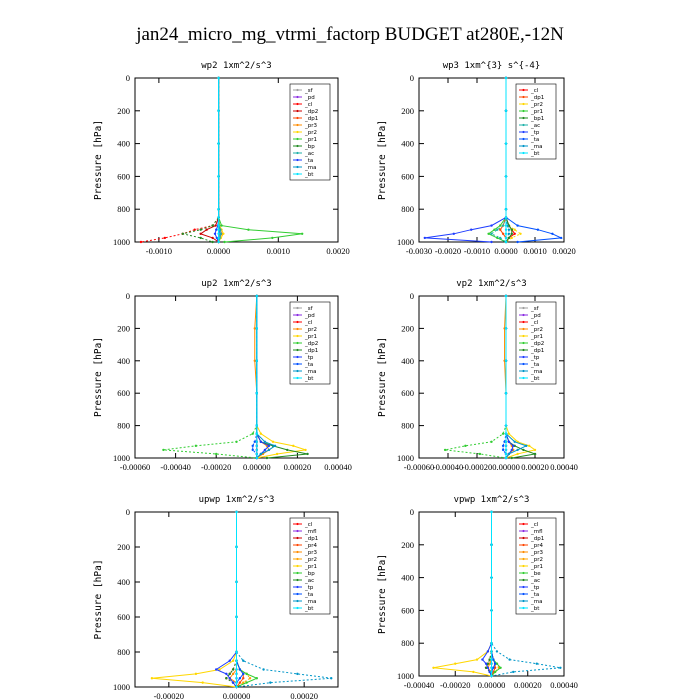 The height and width of the screenshot is (700, 700). I want to click on x-tick-label: 0.00000, so click(257, 467).